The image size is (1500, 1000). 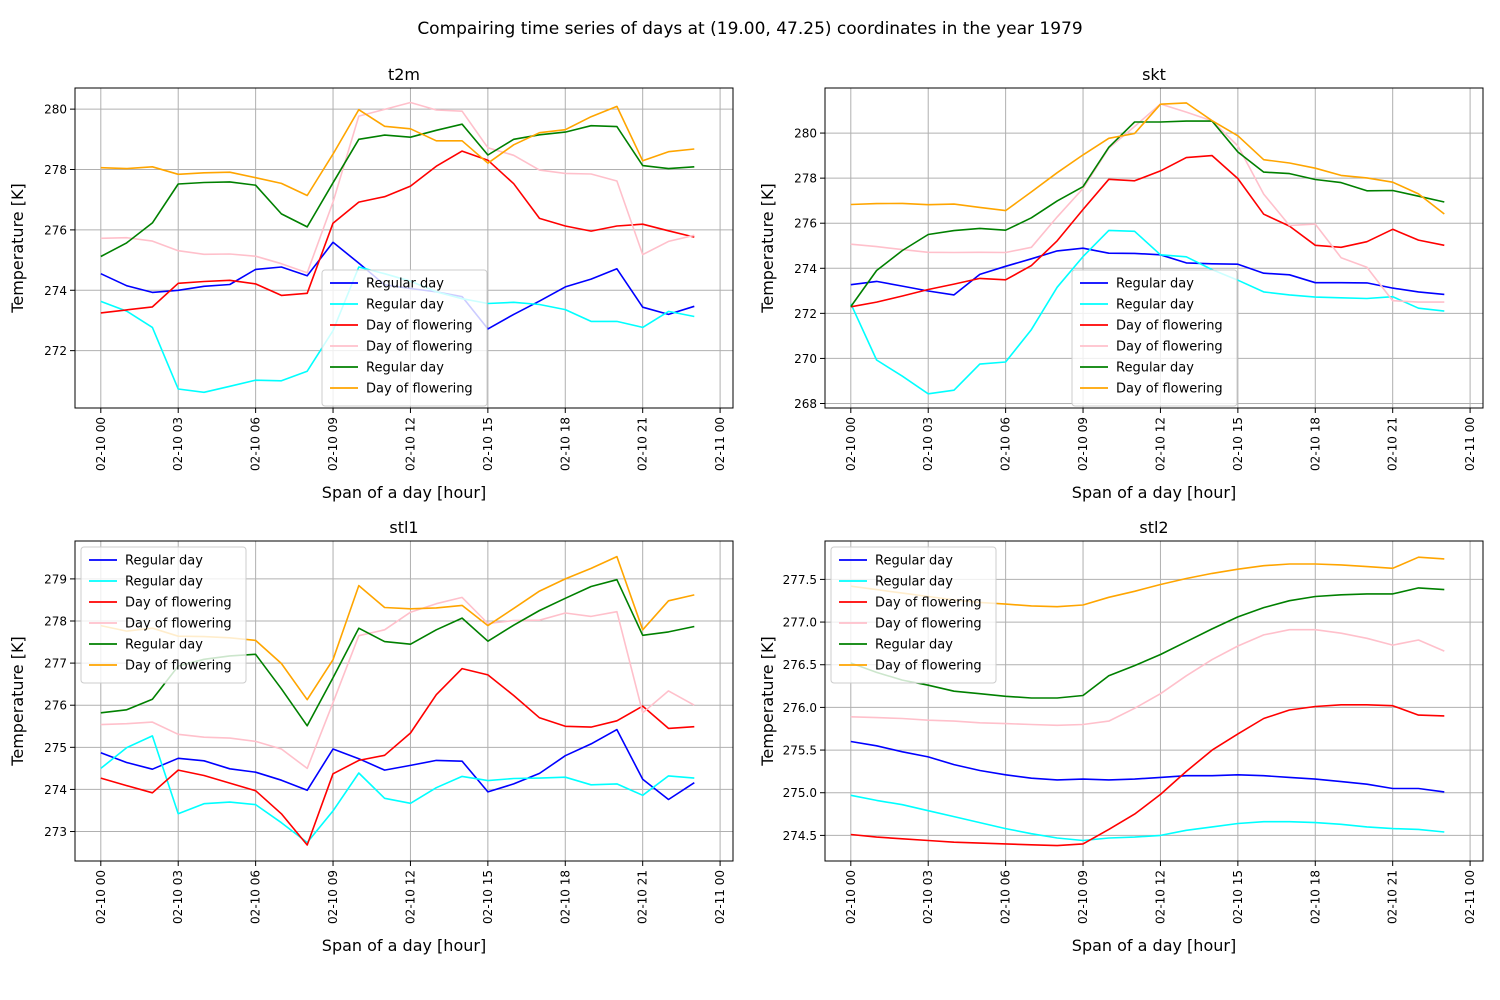 I want to click on y-tick-label: 276.0, so click(x=800, y=708).